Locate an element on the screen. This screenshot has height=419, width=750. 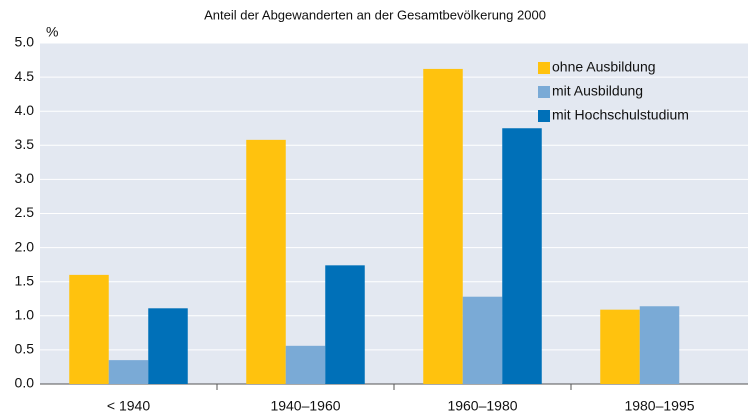
y-tick-label: 4.0 is located at coordinates (25, 110).